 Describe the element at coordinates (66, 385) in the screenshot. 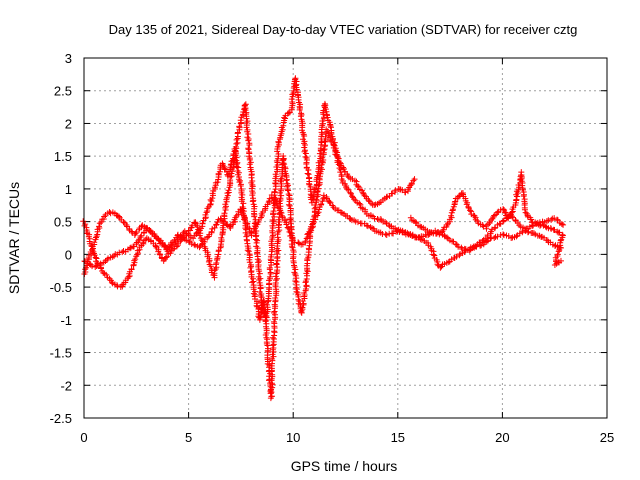

I see `y-tick-label: -2` at that location.